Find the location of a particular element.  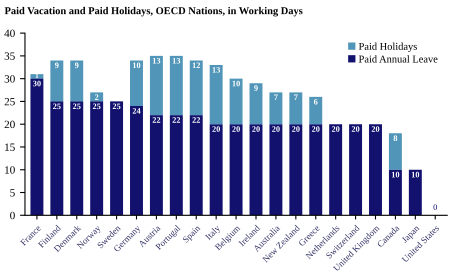

y-tick-label: 0 is located at coordinates (12, 216).